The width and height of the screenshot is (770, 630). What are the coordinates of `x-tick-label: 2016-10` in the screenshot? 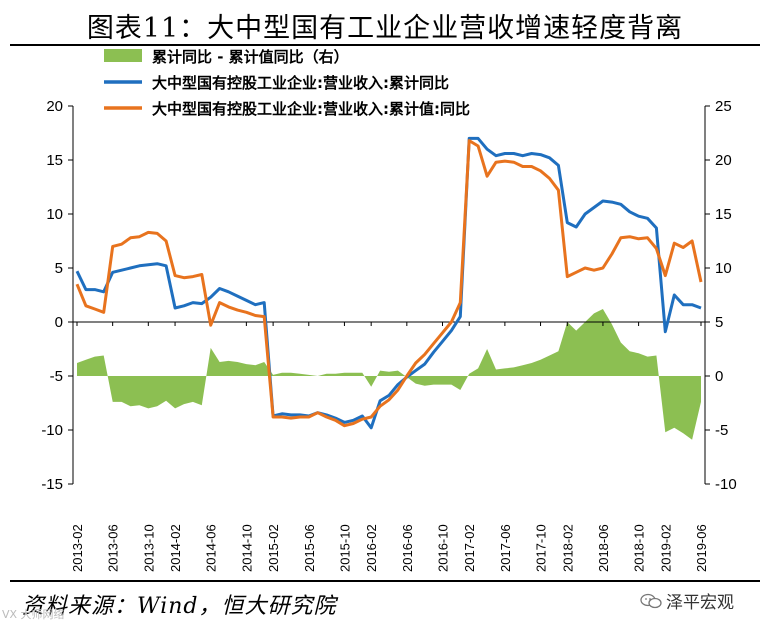 It's located at (442, 548).